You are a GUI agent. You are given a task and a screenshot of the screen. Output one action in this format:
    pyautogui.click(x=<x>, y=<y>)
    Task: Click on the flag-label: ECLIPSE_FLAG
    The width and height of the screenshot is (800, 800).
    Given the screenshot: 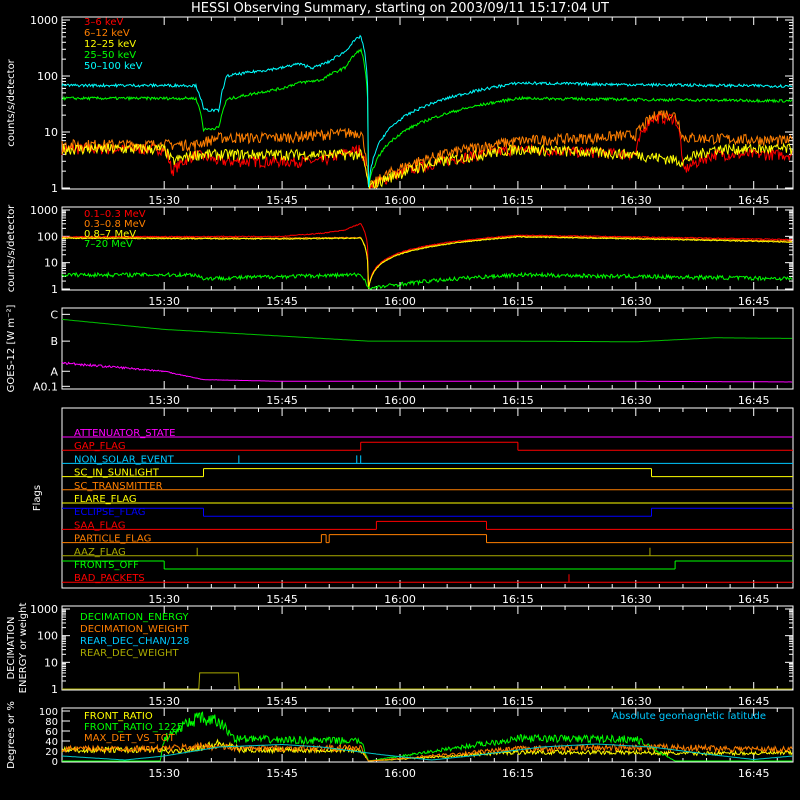 What is the action you would take?
    pyautogui.click(x=109, y=512)
    